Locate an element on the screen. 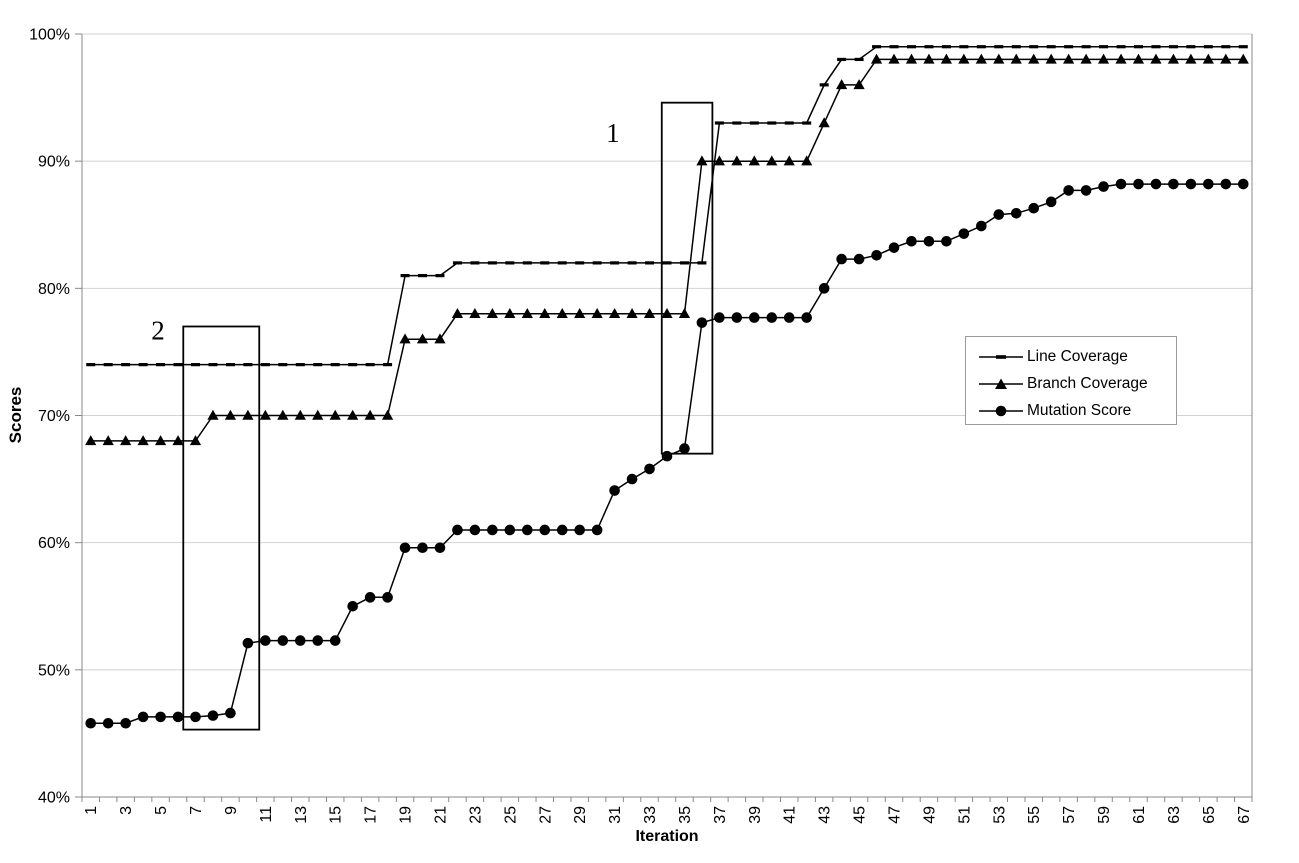 This screenshot has height=863, width=1299. svg-text: 60% is located at coordinates (54, 543).